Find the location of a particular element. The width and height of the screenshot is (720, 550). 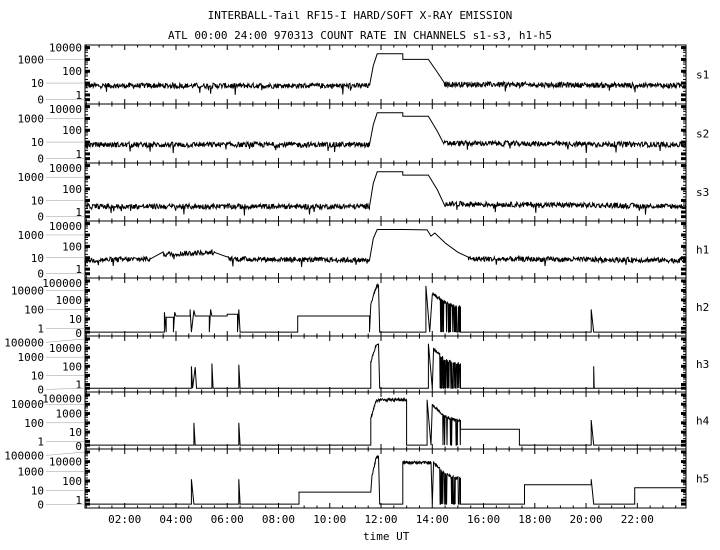

panel-label-h2: h2 is located at coordinates (702, 307).